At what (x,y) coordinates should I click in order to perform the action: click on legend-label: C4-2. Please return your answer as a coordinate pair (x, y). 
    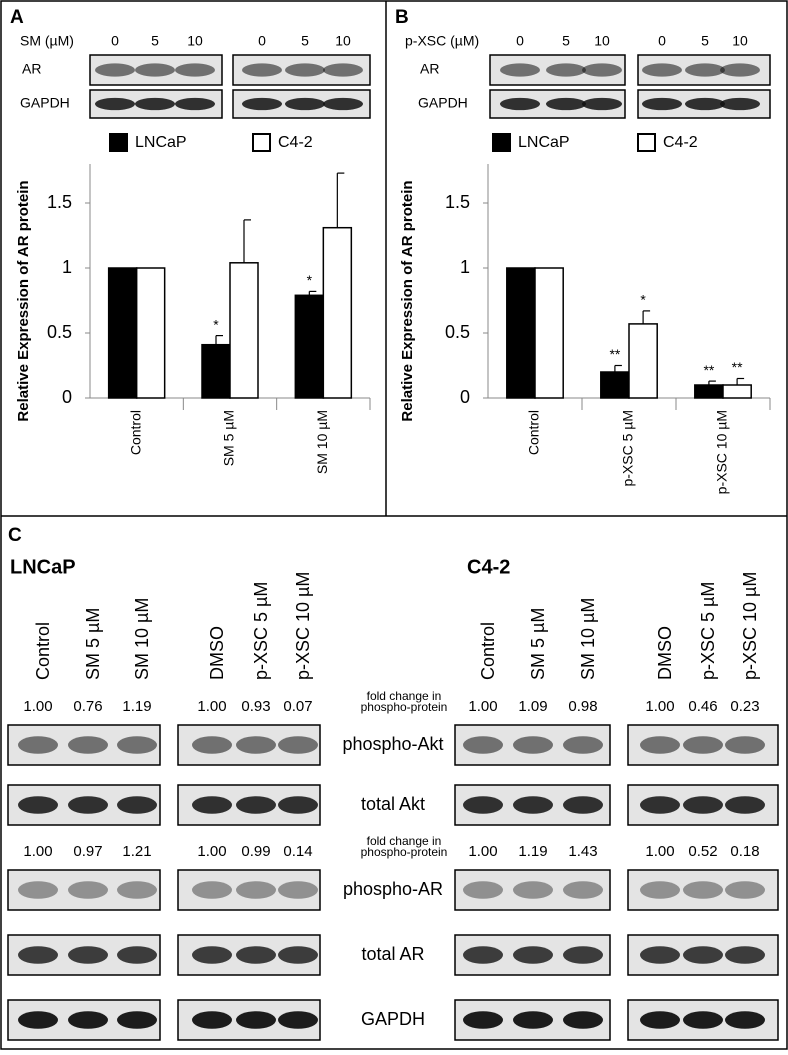
    Looking at the image, I should click on (295, 142).